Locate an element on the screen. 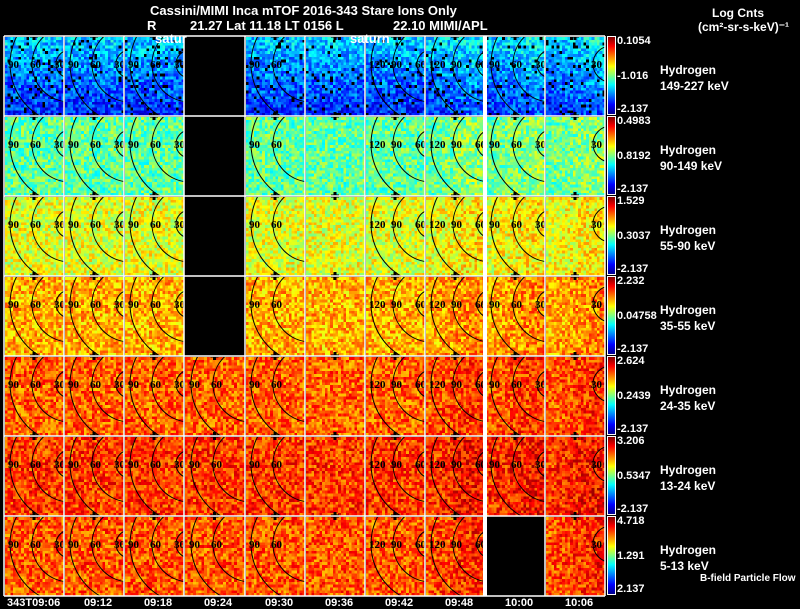 This screenshot has height=609, width=800. colorbar-max-label: 1.529 is located at coordinates (631, 201).